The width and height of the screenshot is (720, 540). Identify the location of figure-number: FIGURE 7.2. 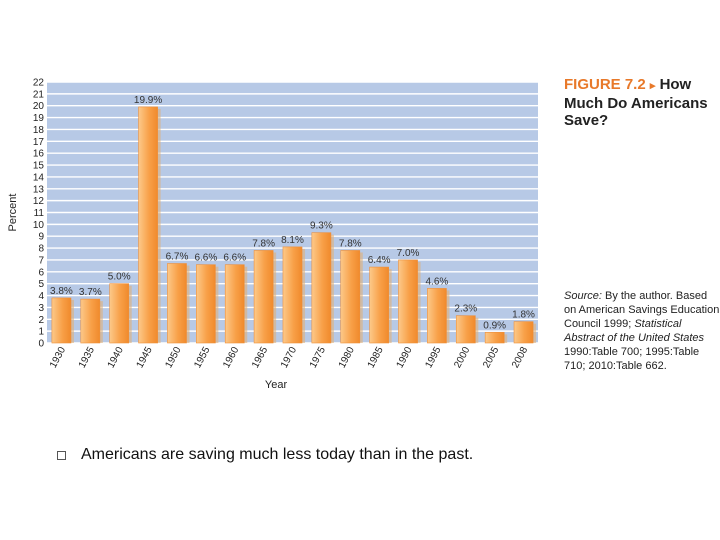
(605, 84).